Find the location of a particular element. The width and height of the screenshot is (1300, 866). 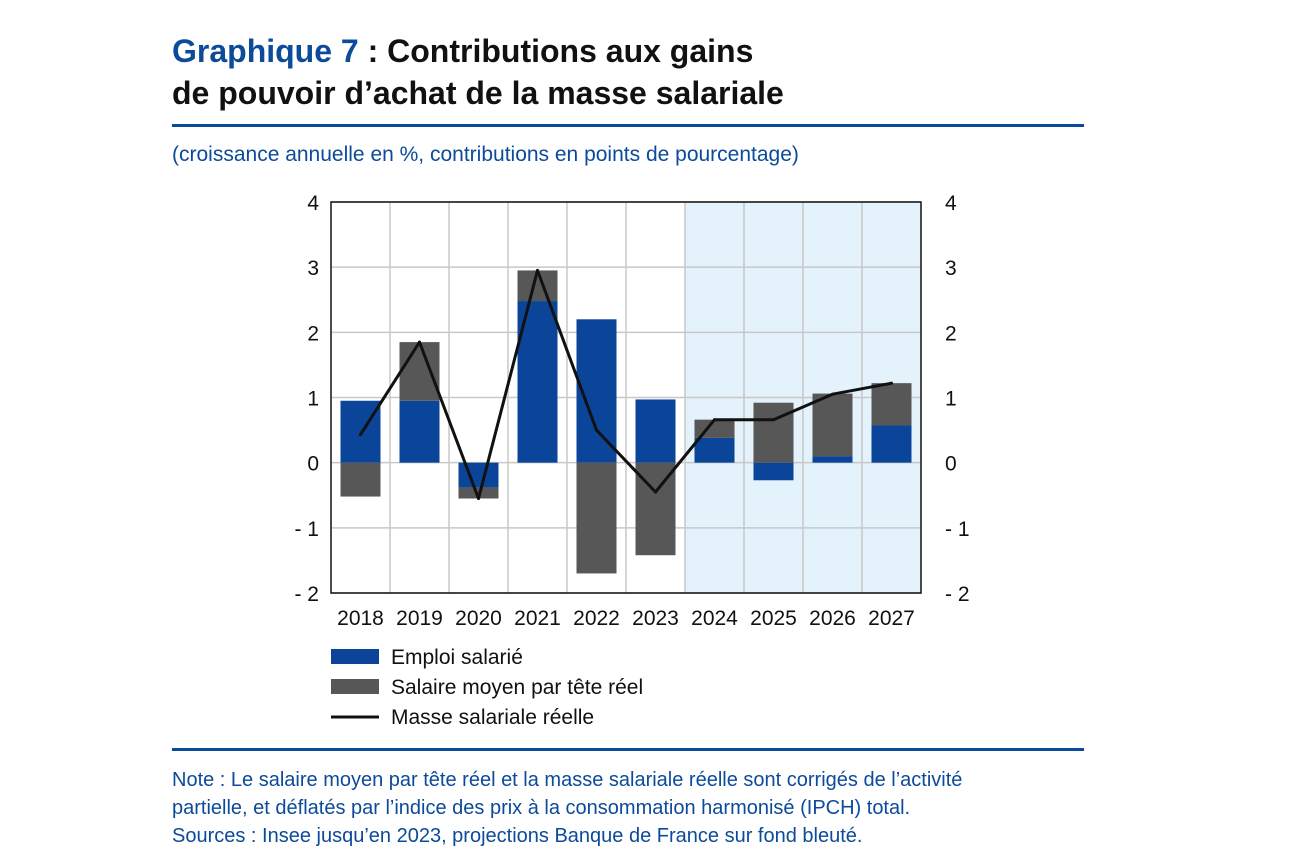

masse-point-2023 is located at coordinates (655, 492).